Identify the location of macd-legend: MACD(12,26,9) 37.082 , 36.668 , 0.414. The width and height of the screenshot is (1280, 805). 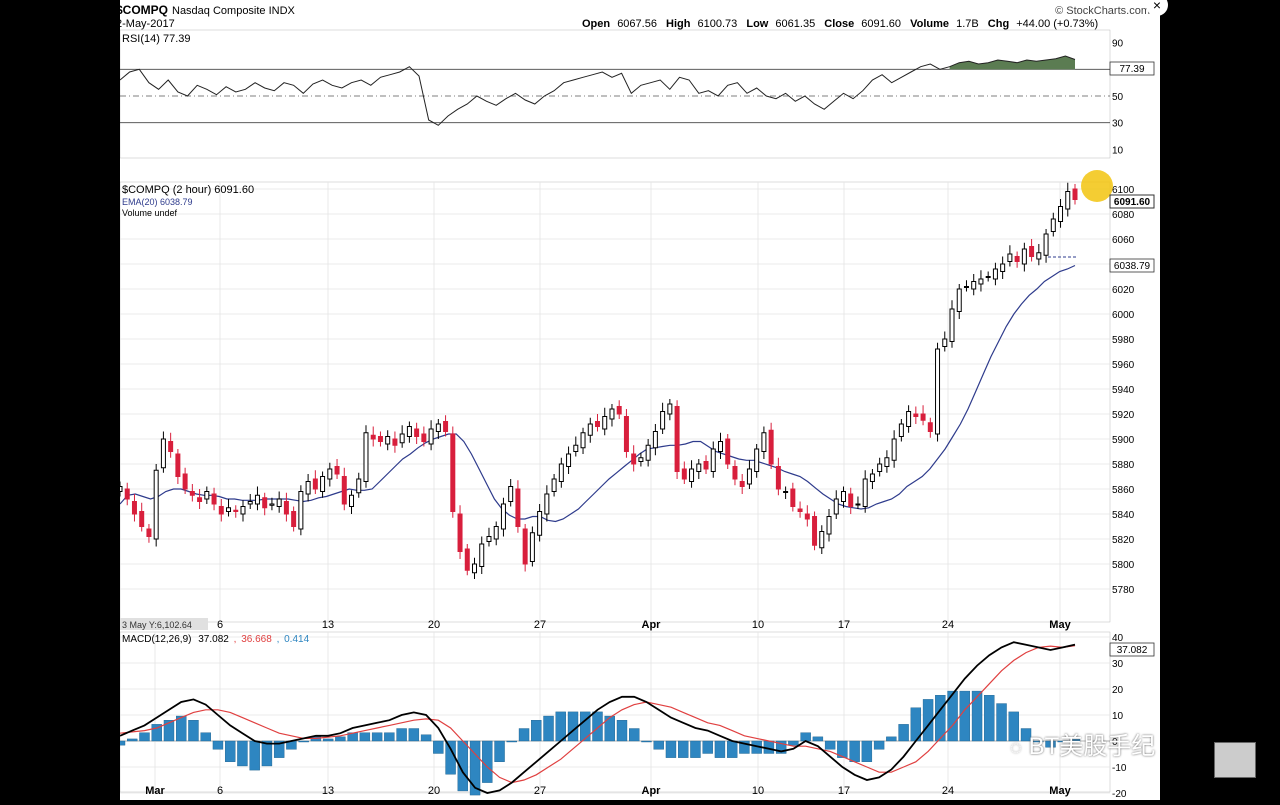
(216, 639).